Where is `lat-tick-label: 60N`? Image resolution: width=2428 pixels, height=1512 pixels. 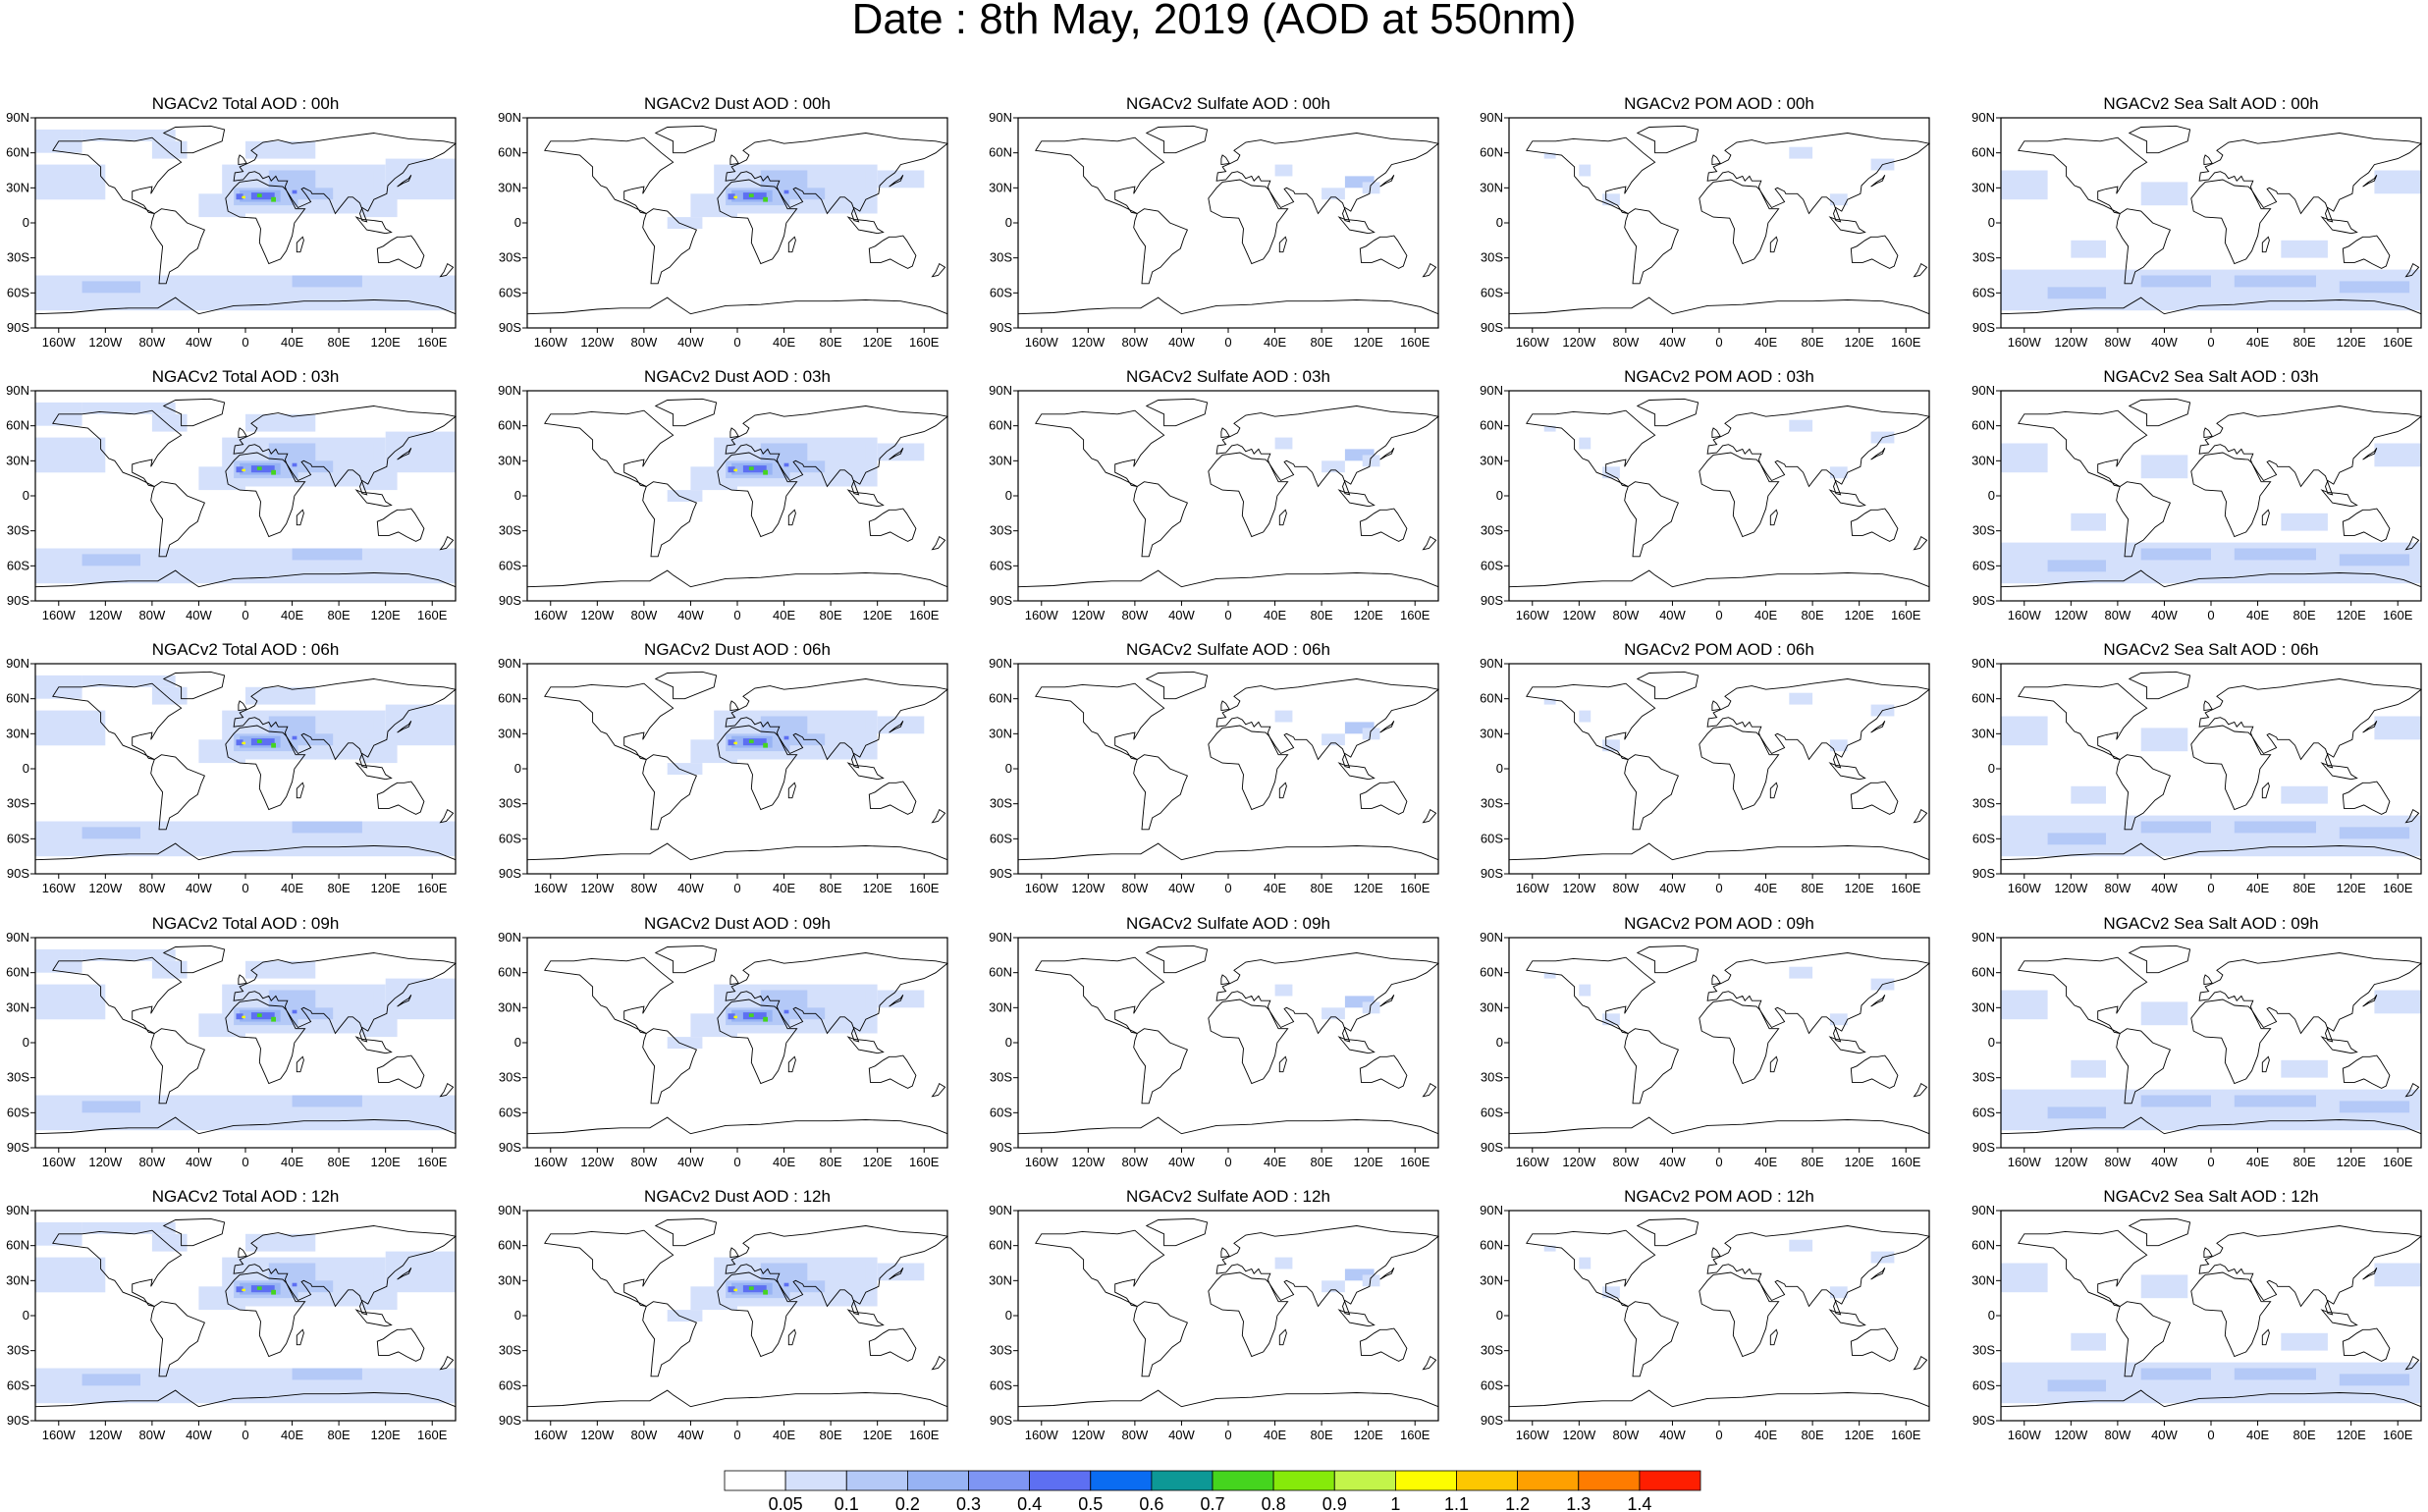
lat-tick-label: 60N is located at coordinates (18, 1246).